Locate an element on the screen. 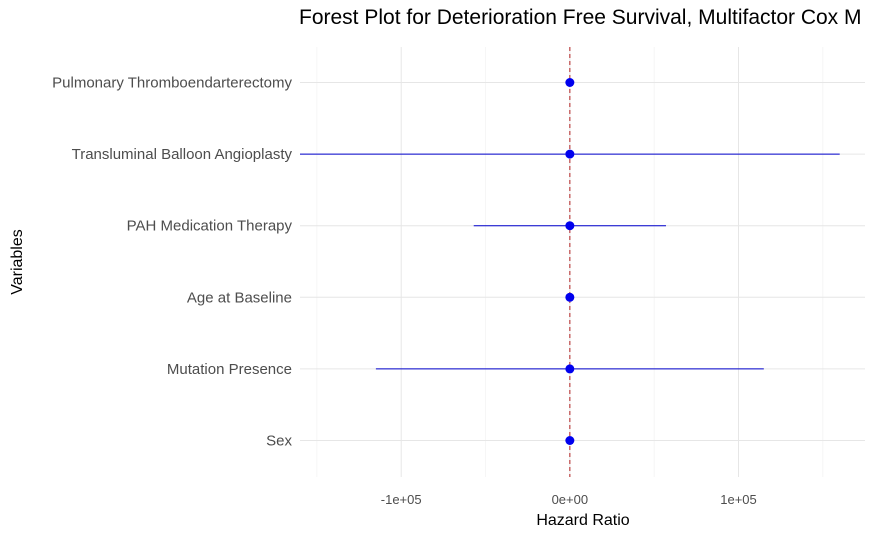 This screenshot has width=875, height=540. y-axis-label: Variables is located at coordinates (17, 262).